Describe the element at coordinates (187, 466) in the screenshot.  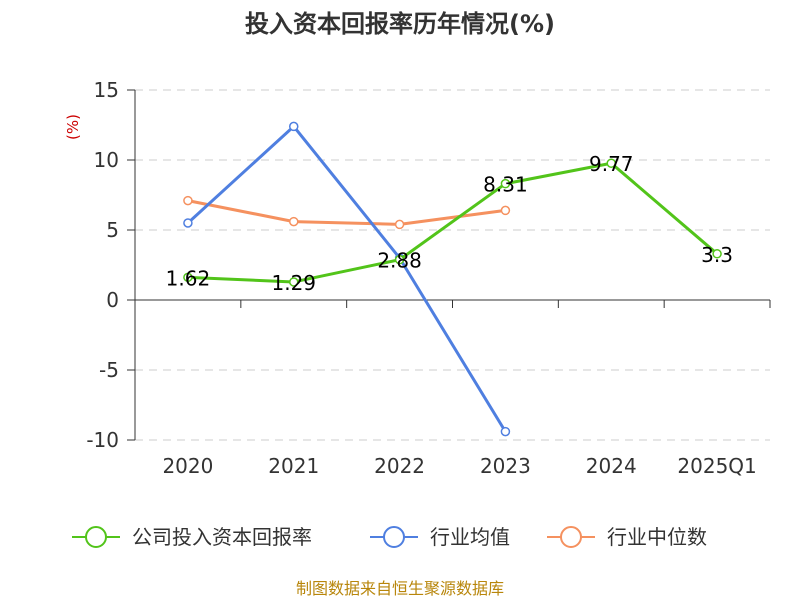
I see `x-tick-label: 2020` at that location.